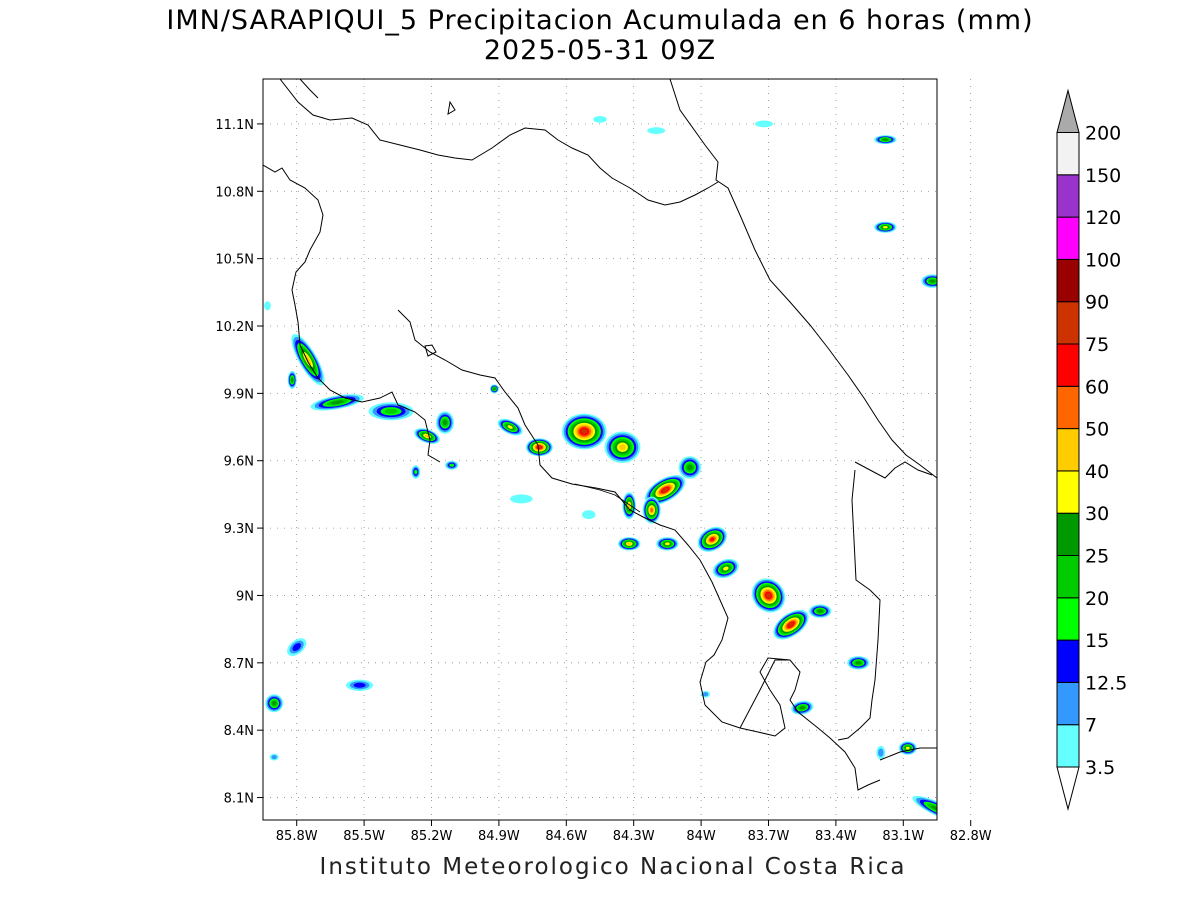  I want to click on y-tick-label: 9.9N, so click(239, 394).